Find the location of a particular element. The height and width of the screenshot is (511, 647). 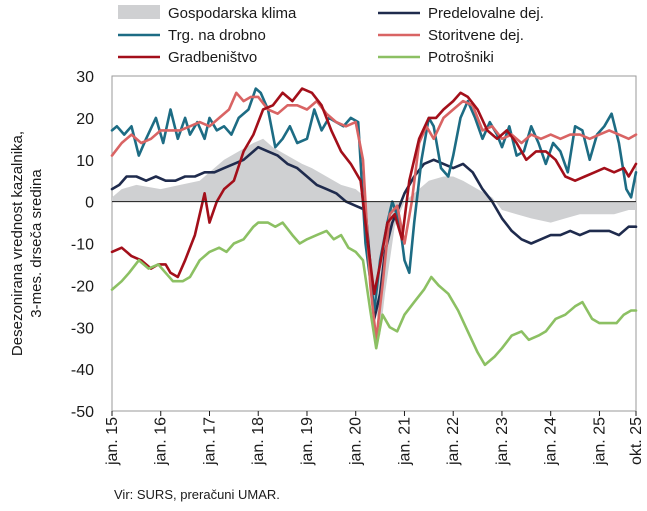

x-tick-label: jan. 17 is located at coordinates (209, 441).